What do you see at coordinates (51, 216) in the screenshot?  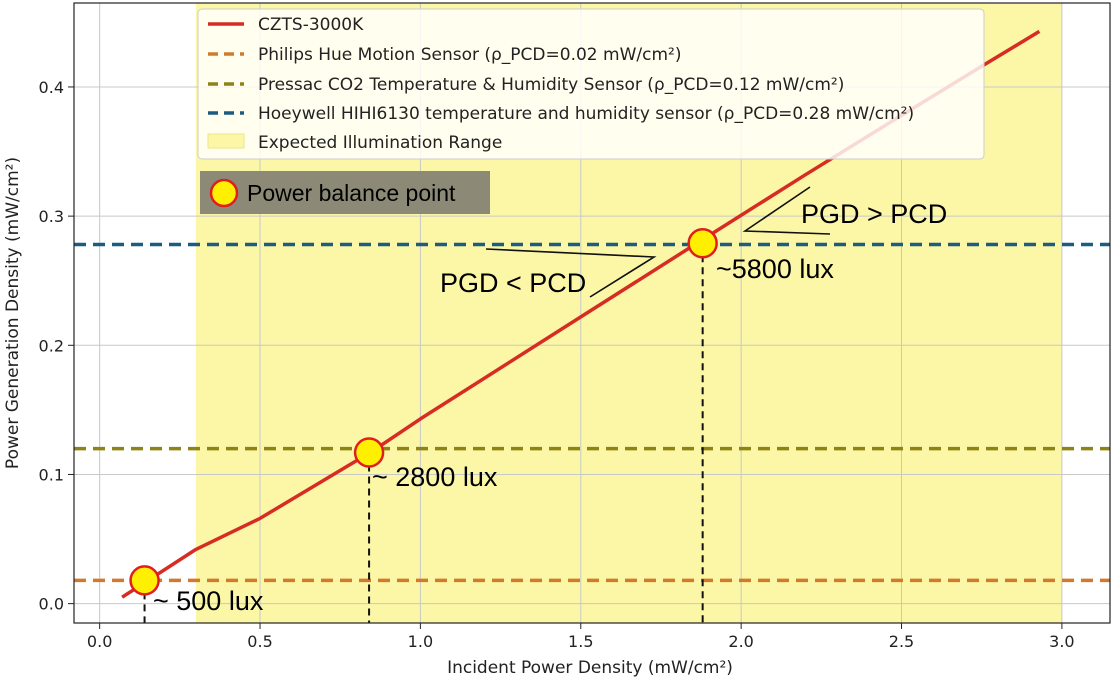 I see `y-tick-label: 0.3` at bounding box center [51, 216].